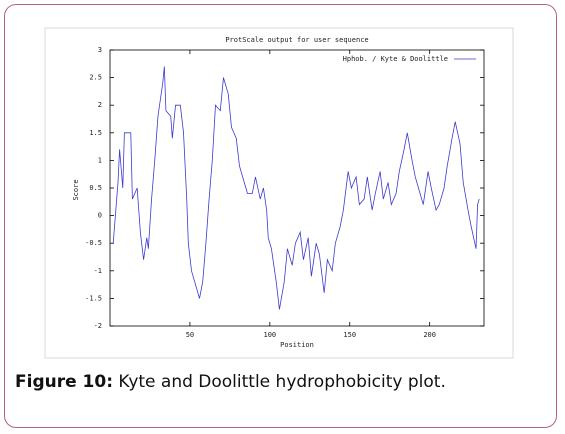  What do you see at coordinates (64, 382) in the screenshot?
I see `caption-label: Figure 10:` at bounding box center [64, 382].